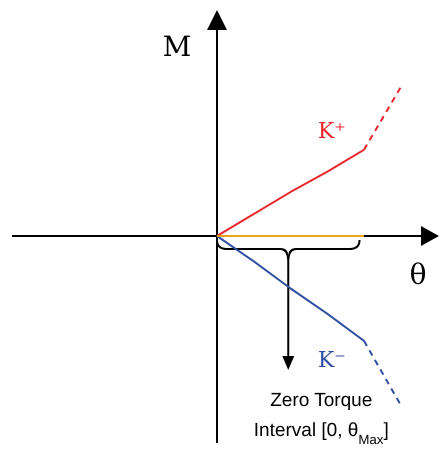 This screenshot has width=443, height=453. Describe the element at coordinates (321, 418) in the screenshot. I see `annotation: Zero Torque Interval [0, θ$_{Max}$]` at that location.